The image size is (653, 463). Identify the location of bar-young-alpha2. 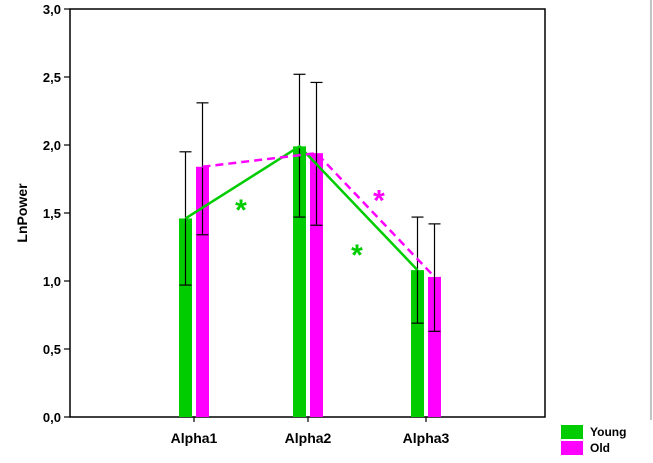
(299, 282).